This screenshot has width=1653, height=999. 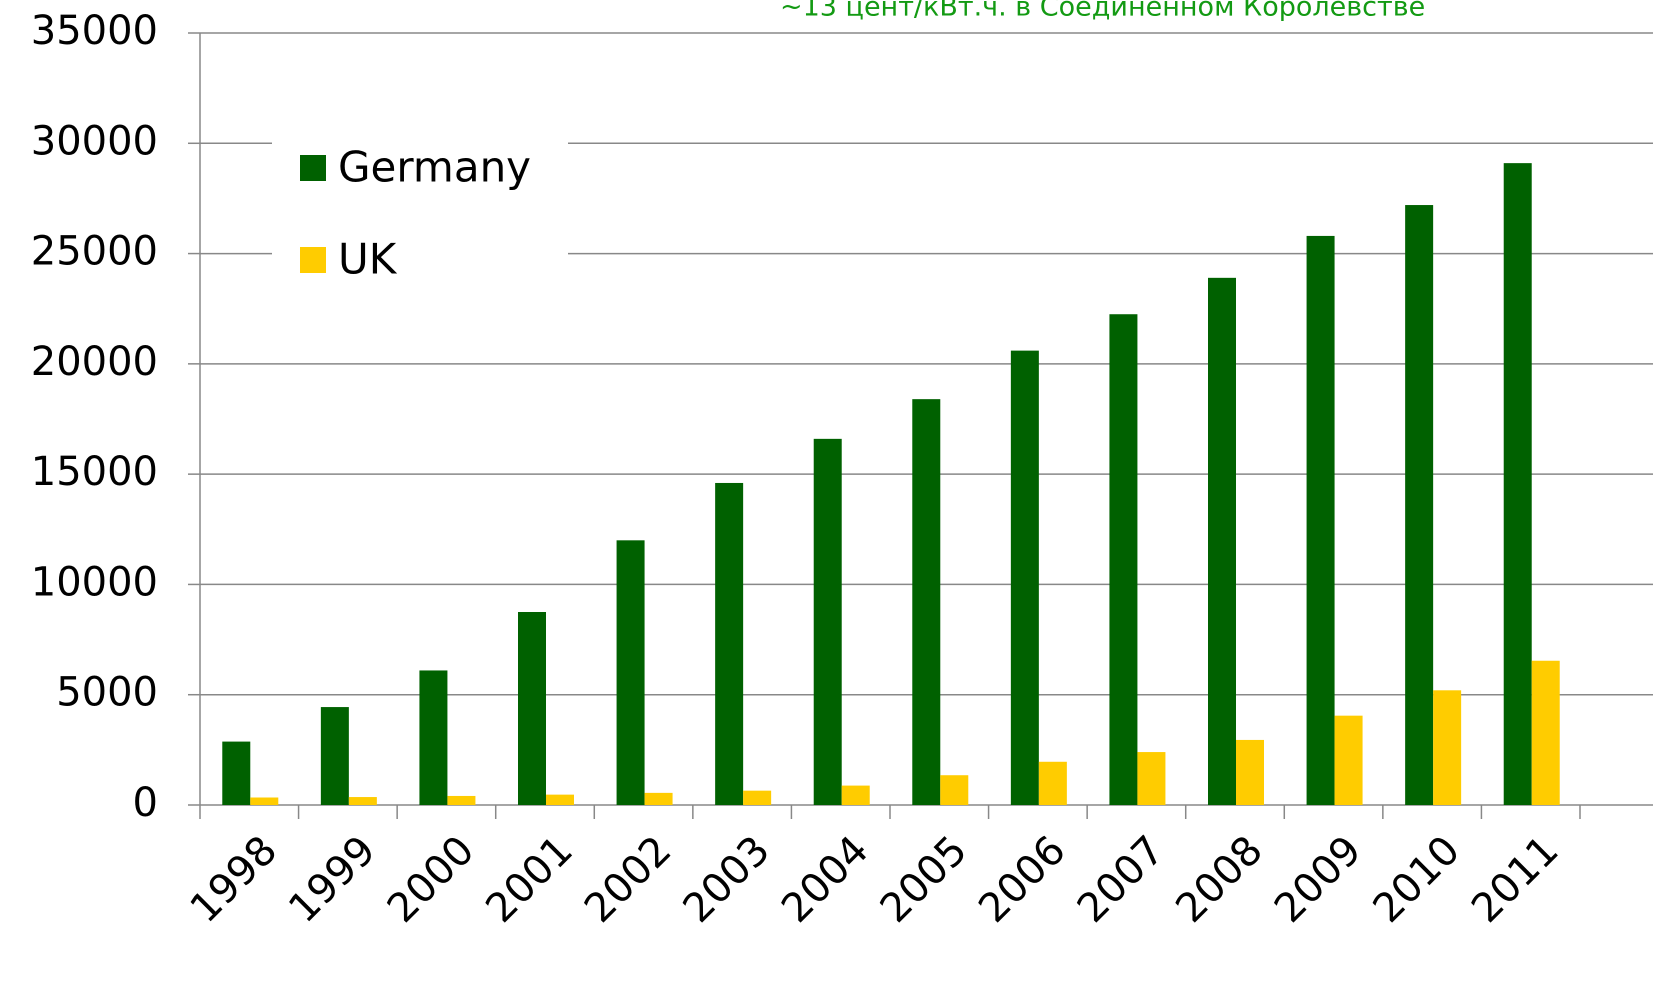 What do you see at coordinates (726, 879) in the screenshot?
I see `x-tick-label: 2003` at bounding box center [726, 879].